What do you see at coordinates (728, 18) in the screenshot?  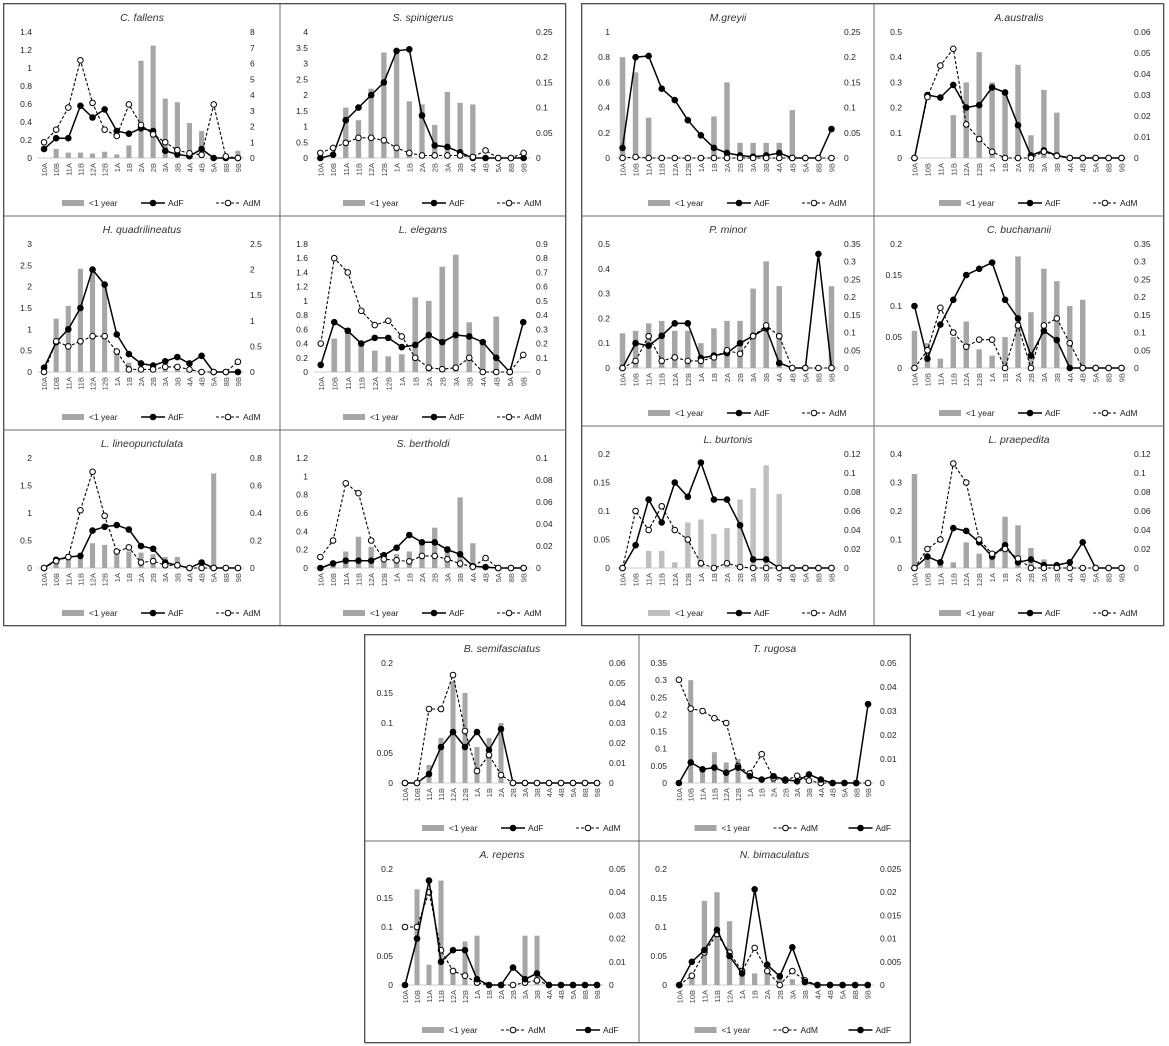 I see `chart-title: M.greyii` at bounding box center [728, 18].